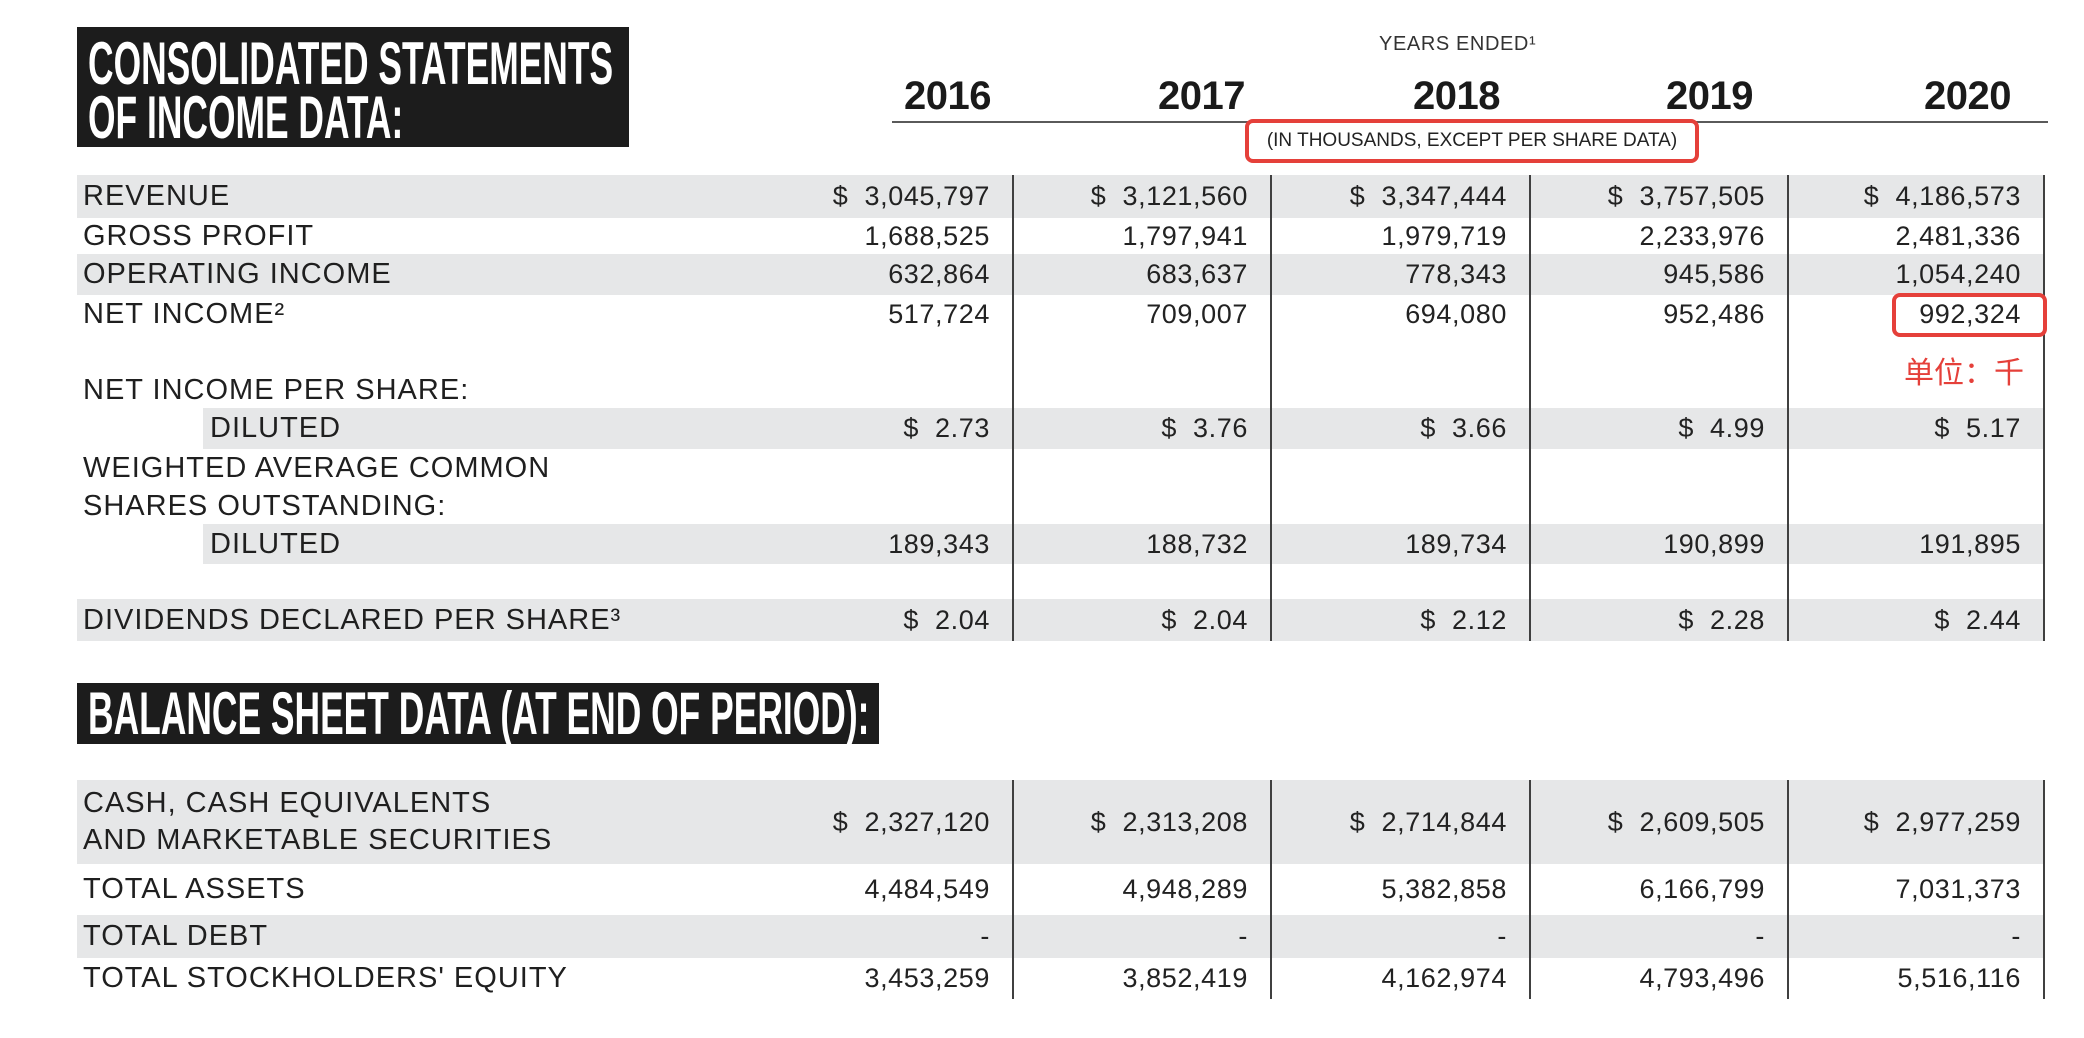 This screenshot has width=2084, height=1038. Describe the element at coordinates (418, 96) in the screenshot. I see `year-header-spacer` at that location.